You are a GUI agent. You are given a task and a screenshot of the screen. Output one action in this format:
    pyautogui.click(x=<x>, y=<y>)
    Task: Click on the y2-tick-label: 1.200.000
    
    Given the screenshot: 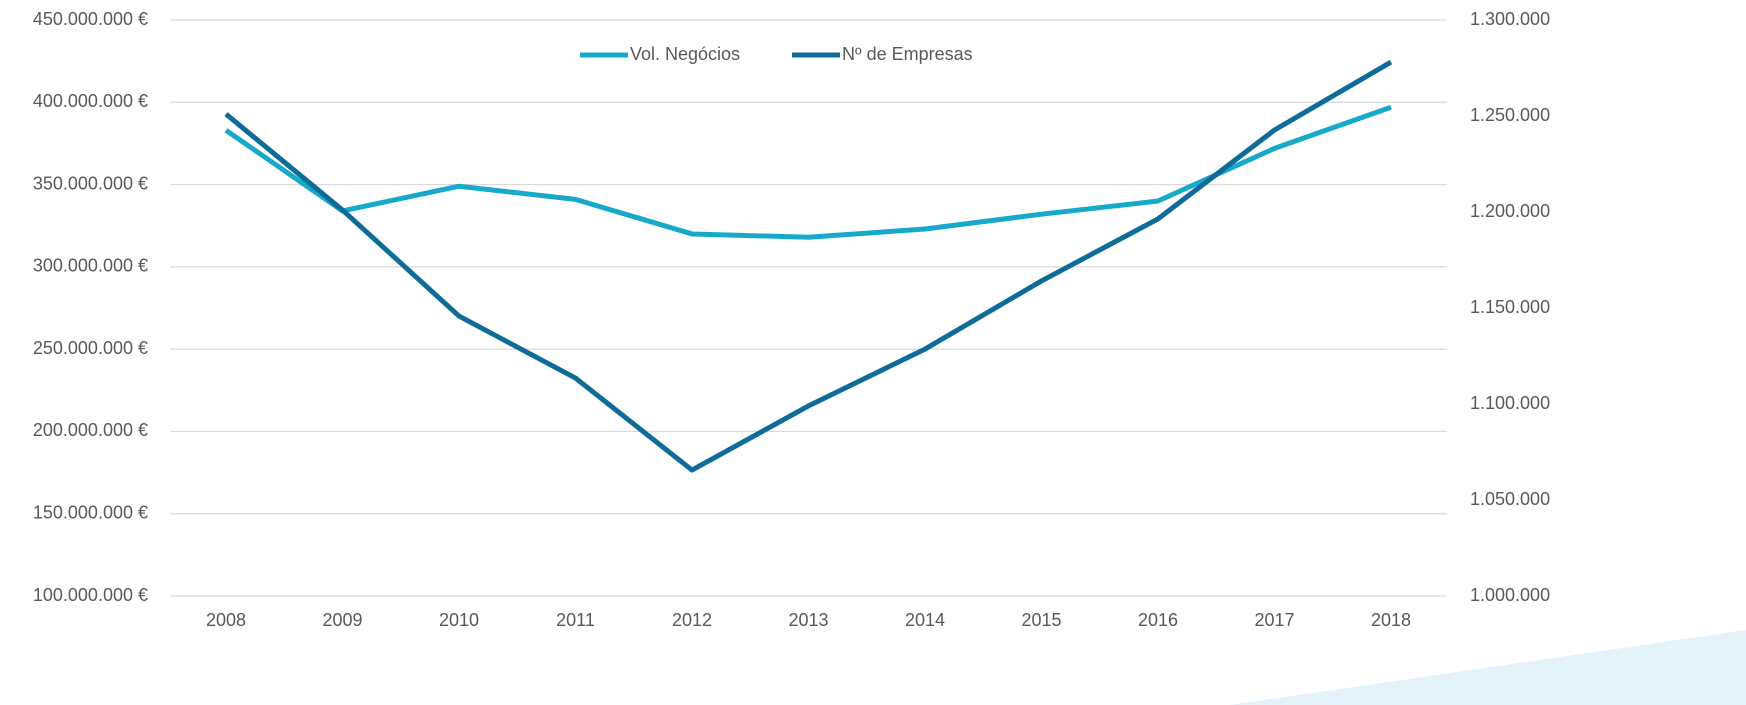 What is the action you would take?
    pyautogui.click(x=1510, y=211)
    